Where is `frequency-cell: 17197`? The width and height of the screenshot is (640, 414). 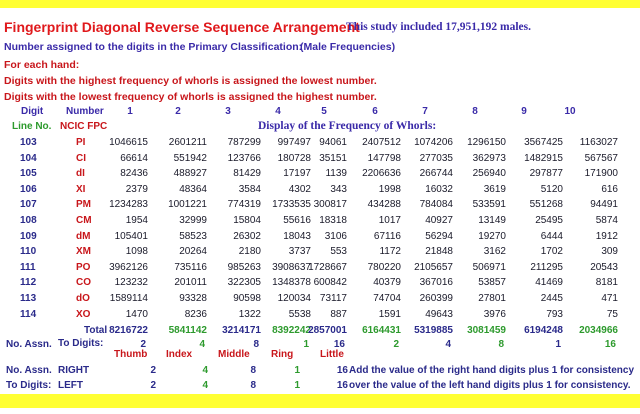 frequency-cell: 17197 is located at coordinates (297, 174).